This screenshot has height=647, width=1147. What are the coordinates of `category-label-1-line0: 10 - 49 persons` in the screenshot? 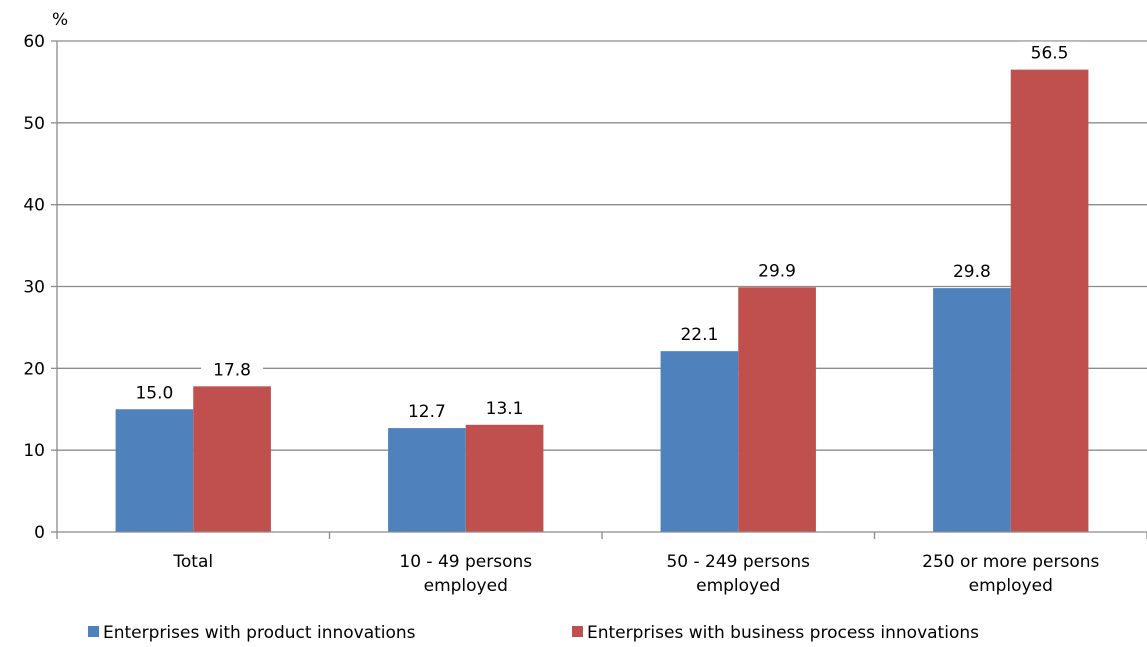 It's located at (465, 562).